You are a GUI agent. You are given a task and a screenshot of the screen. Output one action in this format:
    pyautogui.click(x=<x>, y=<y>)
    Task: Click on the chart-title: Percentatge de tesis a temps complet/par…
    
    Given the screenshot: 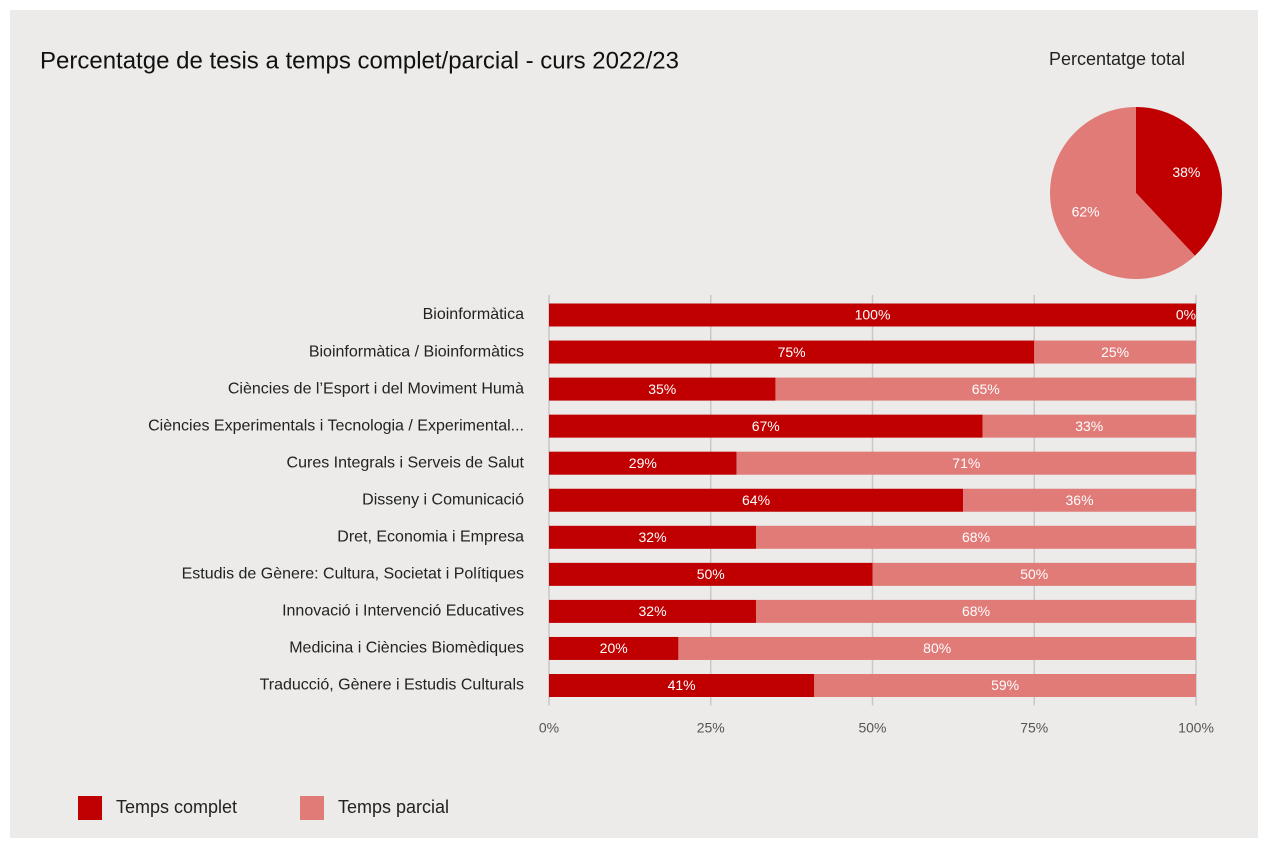 What is the action you would take?
    pyautogui.click(x=359, y=60)
    